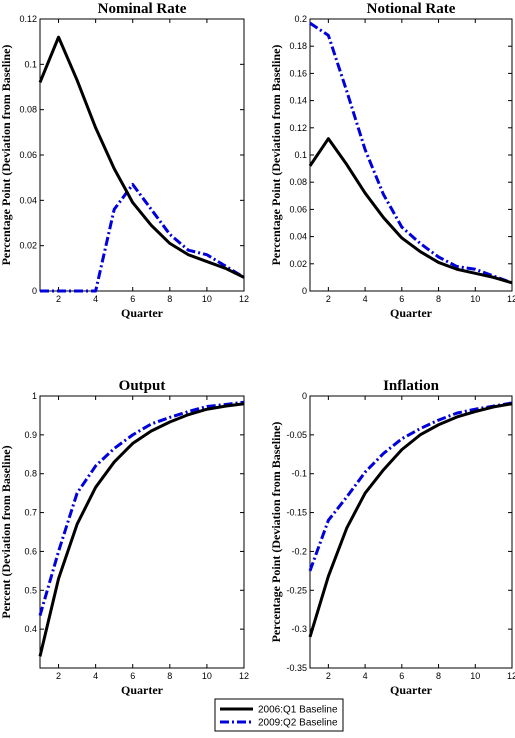 The image size is (515, 738). Describe the element at coordinates (30, 474) in the screenshot. I see `y-tick-label: 0.8` at that location.